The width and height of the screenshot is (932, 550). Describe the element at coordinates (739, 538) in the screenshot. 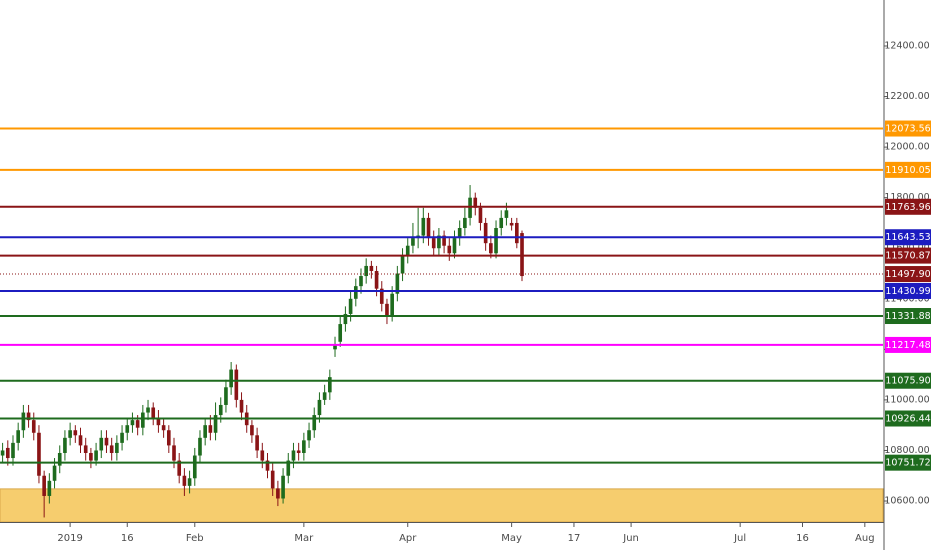

I see `x-tick-label: Jul` at that location.